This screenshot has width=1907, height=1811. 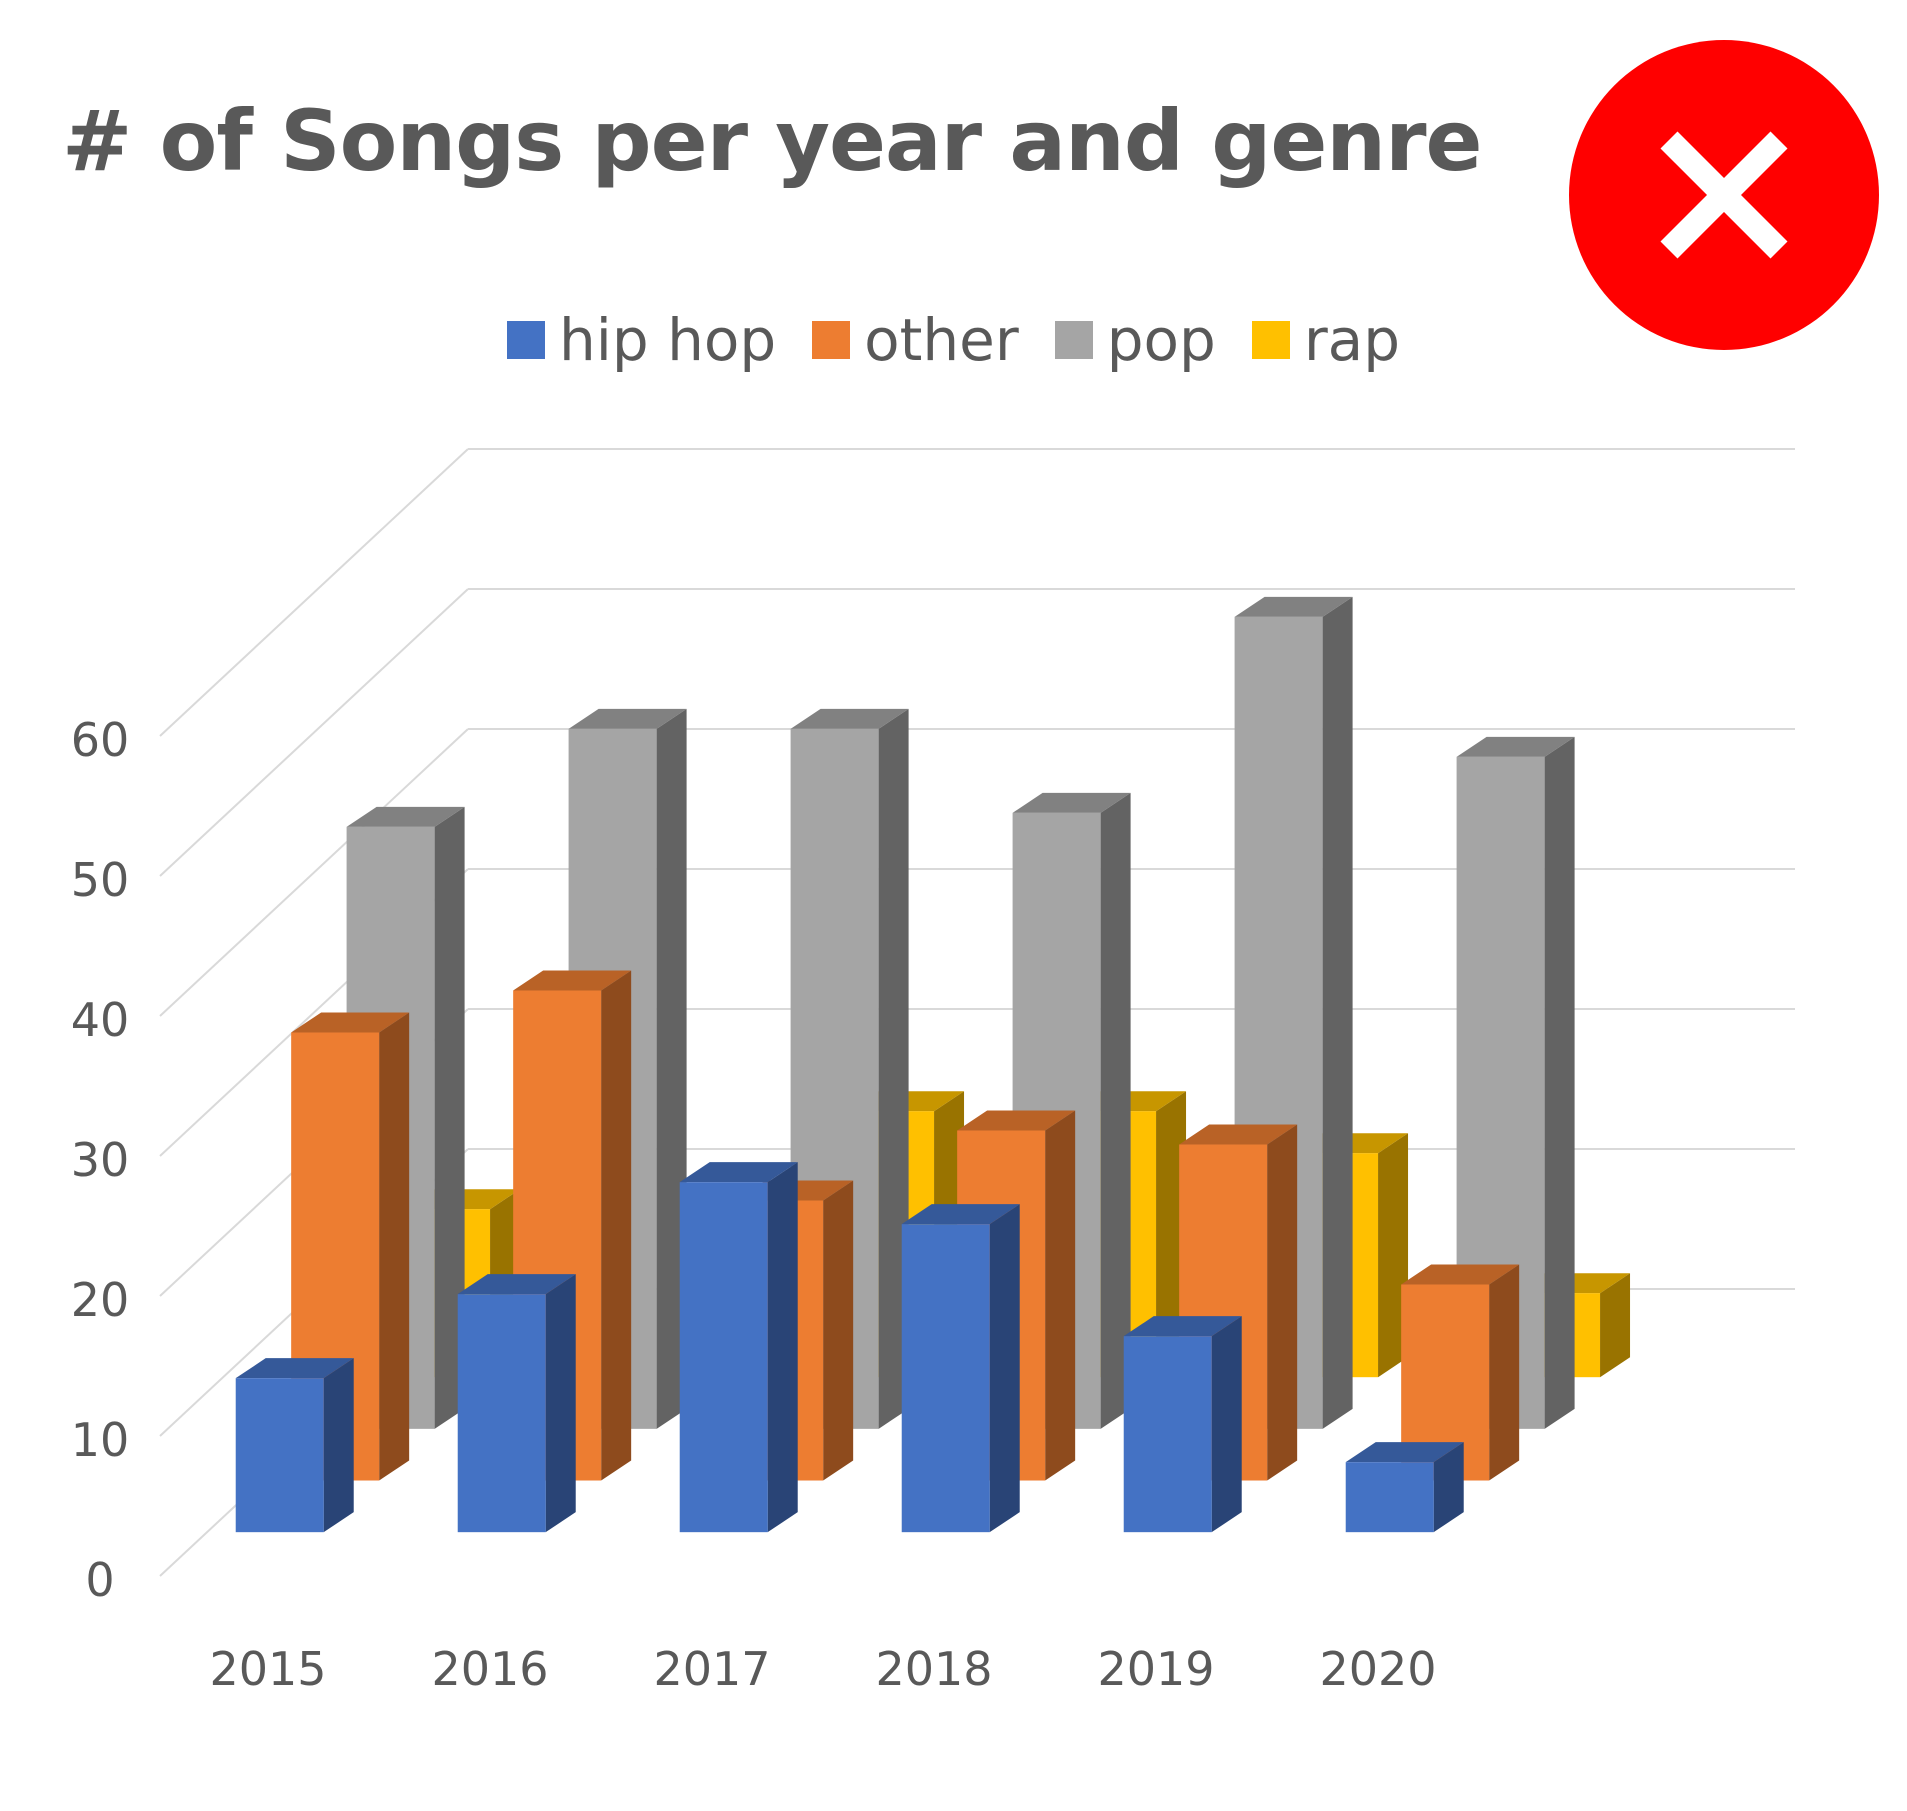 I want to click on y-tick-label: 0, so click(x=99, y=1580).